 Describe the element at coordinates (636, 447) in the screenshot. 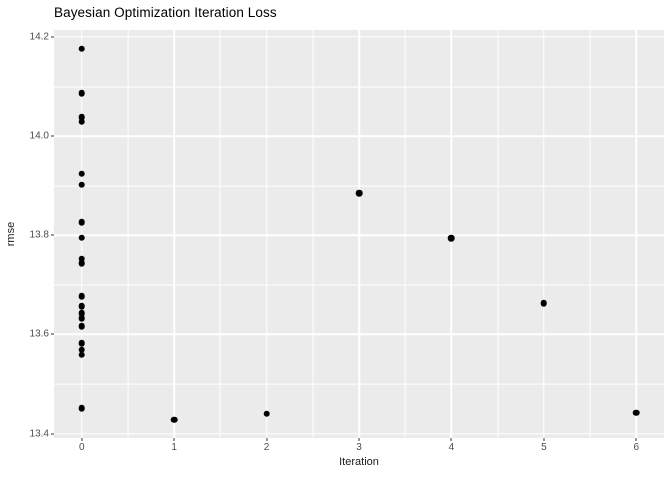

I see `x-tick-label: 6` at that location.